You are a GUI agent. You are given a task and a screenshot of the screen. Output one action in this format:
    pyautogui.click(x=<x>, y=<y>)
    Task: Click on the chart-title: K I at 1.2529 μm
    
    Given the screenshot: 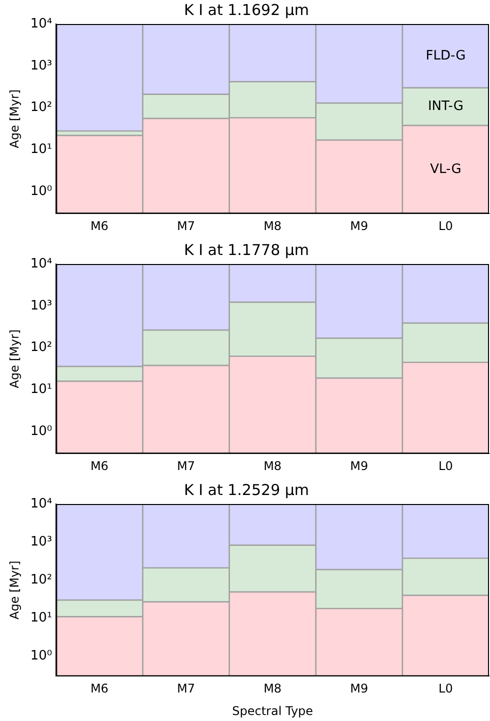 What is the action you would take?
    pyautogui.click(x=247, y=489)
    